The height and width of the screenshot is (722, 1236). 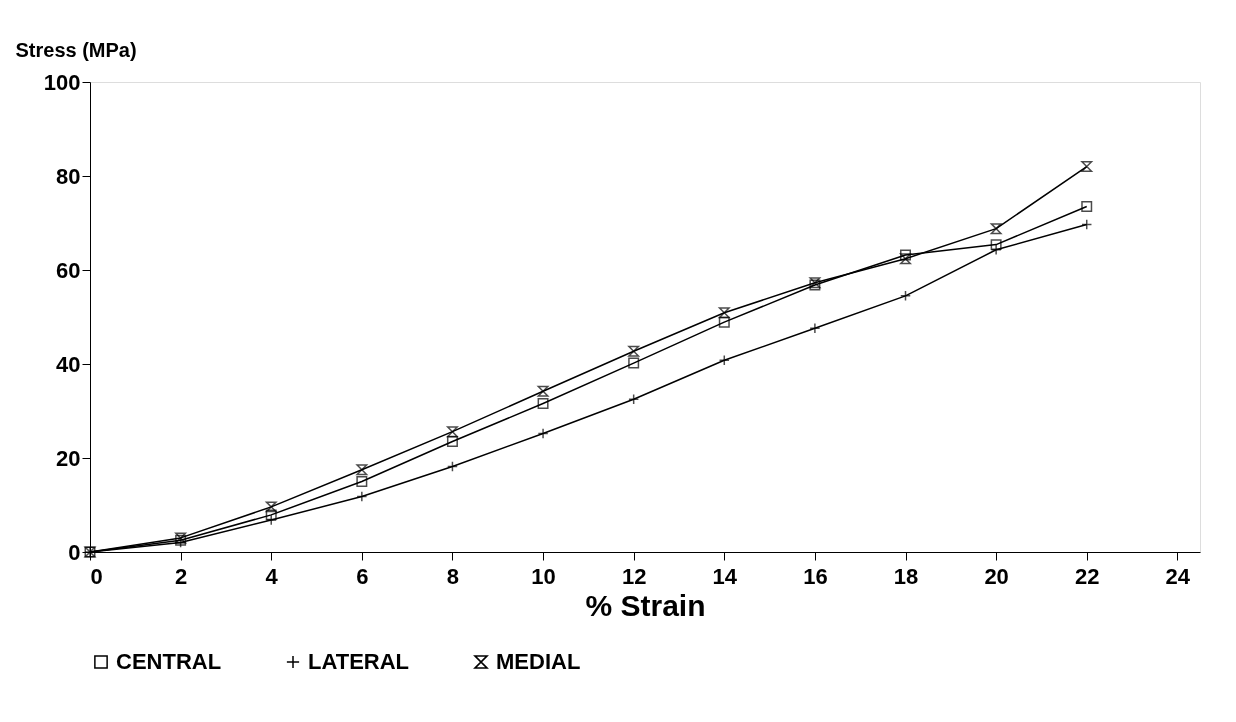 What do you see at coordinates (815, 576) in the screenshot?
I see `x-tick-label: 16` at bounding box center [815, 576].